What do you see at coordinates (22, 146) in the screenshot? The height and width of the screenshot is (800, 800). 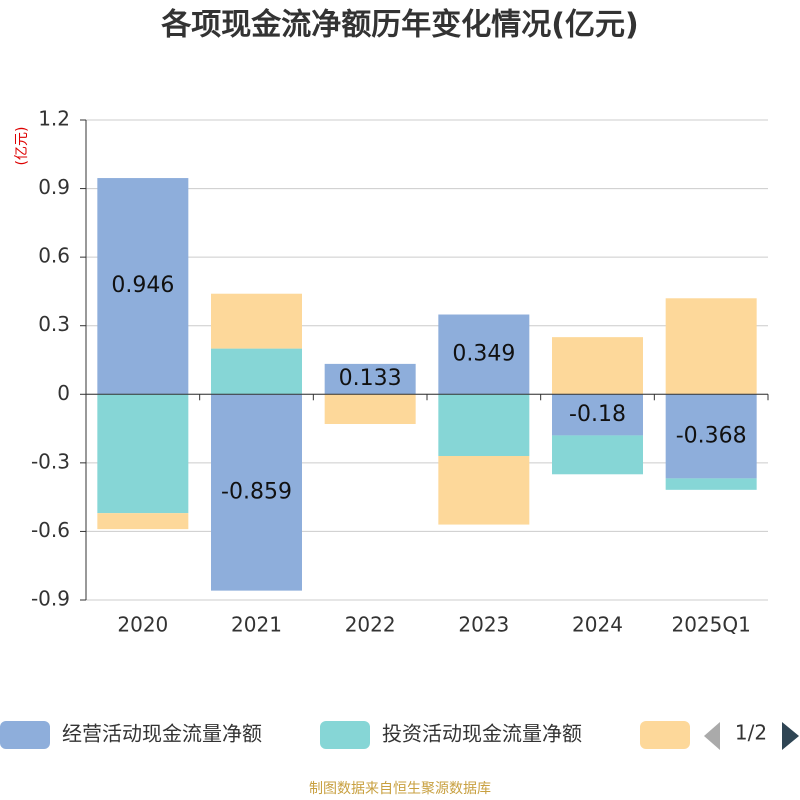 I see `y-axis-label: (亿元)` at bounding box center [22, 146].